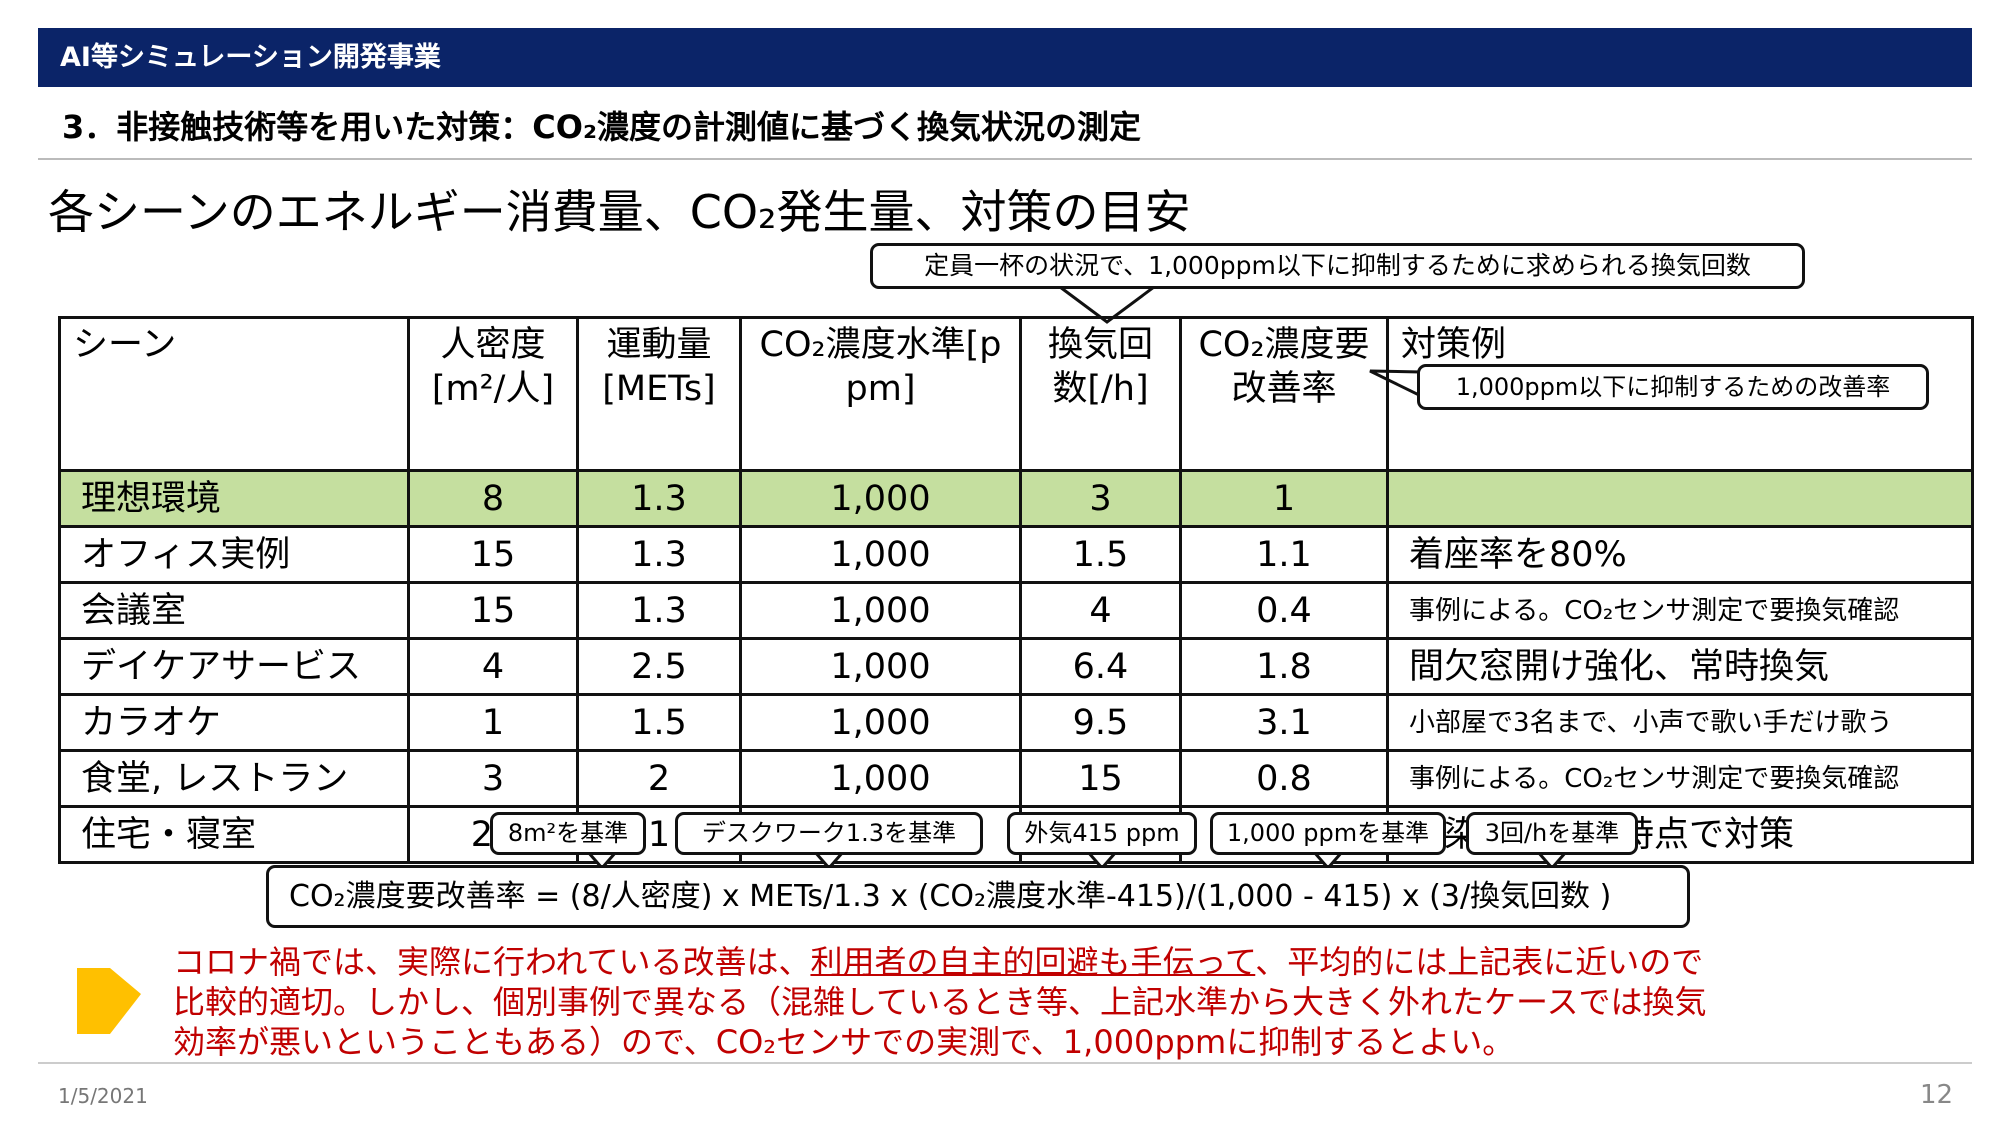  I want to click on table-cell: 9.5, so click(1100, 722).